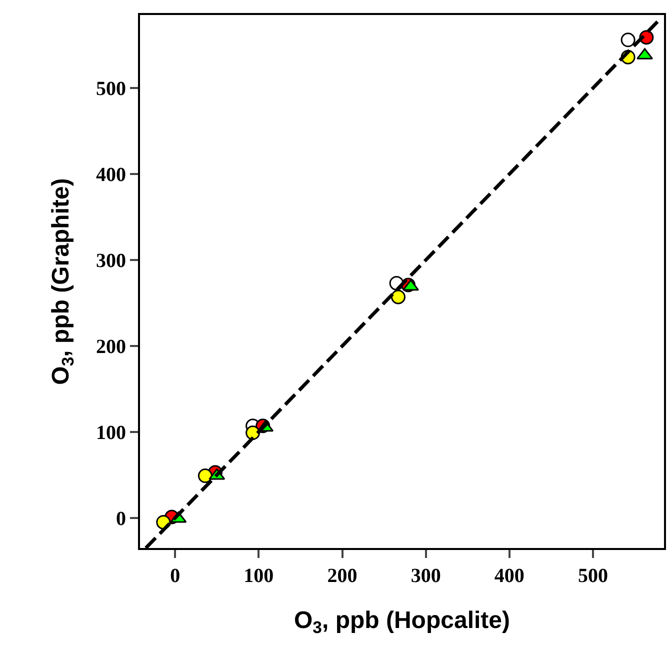 The height and width of the screenshot is (671, 668). Describe the element at coordinates (342, 576) in the screenshot. I see `x-tick-label: 200` at that location.